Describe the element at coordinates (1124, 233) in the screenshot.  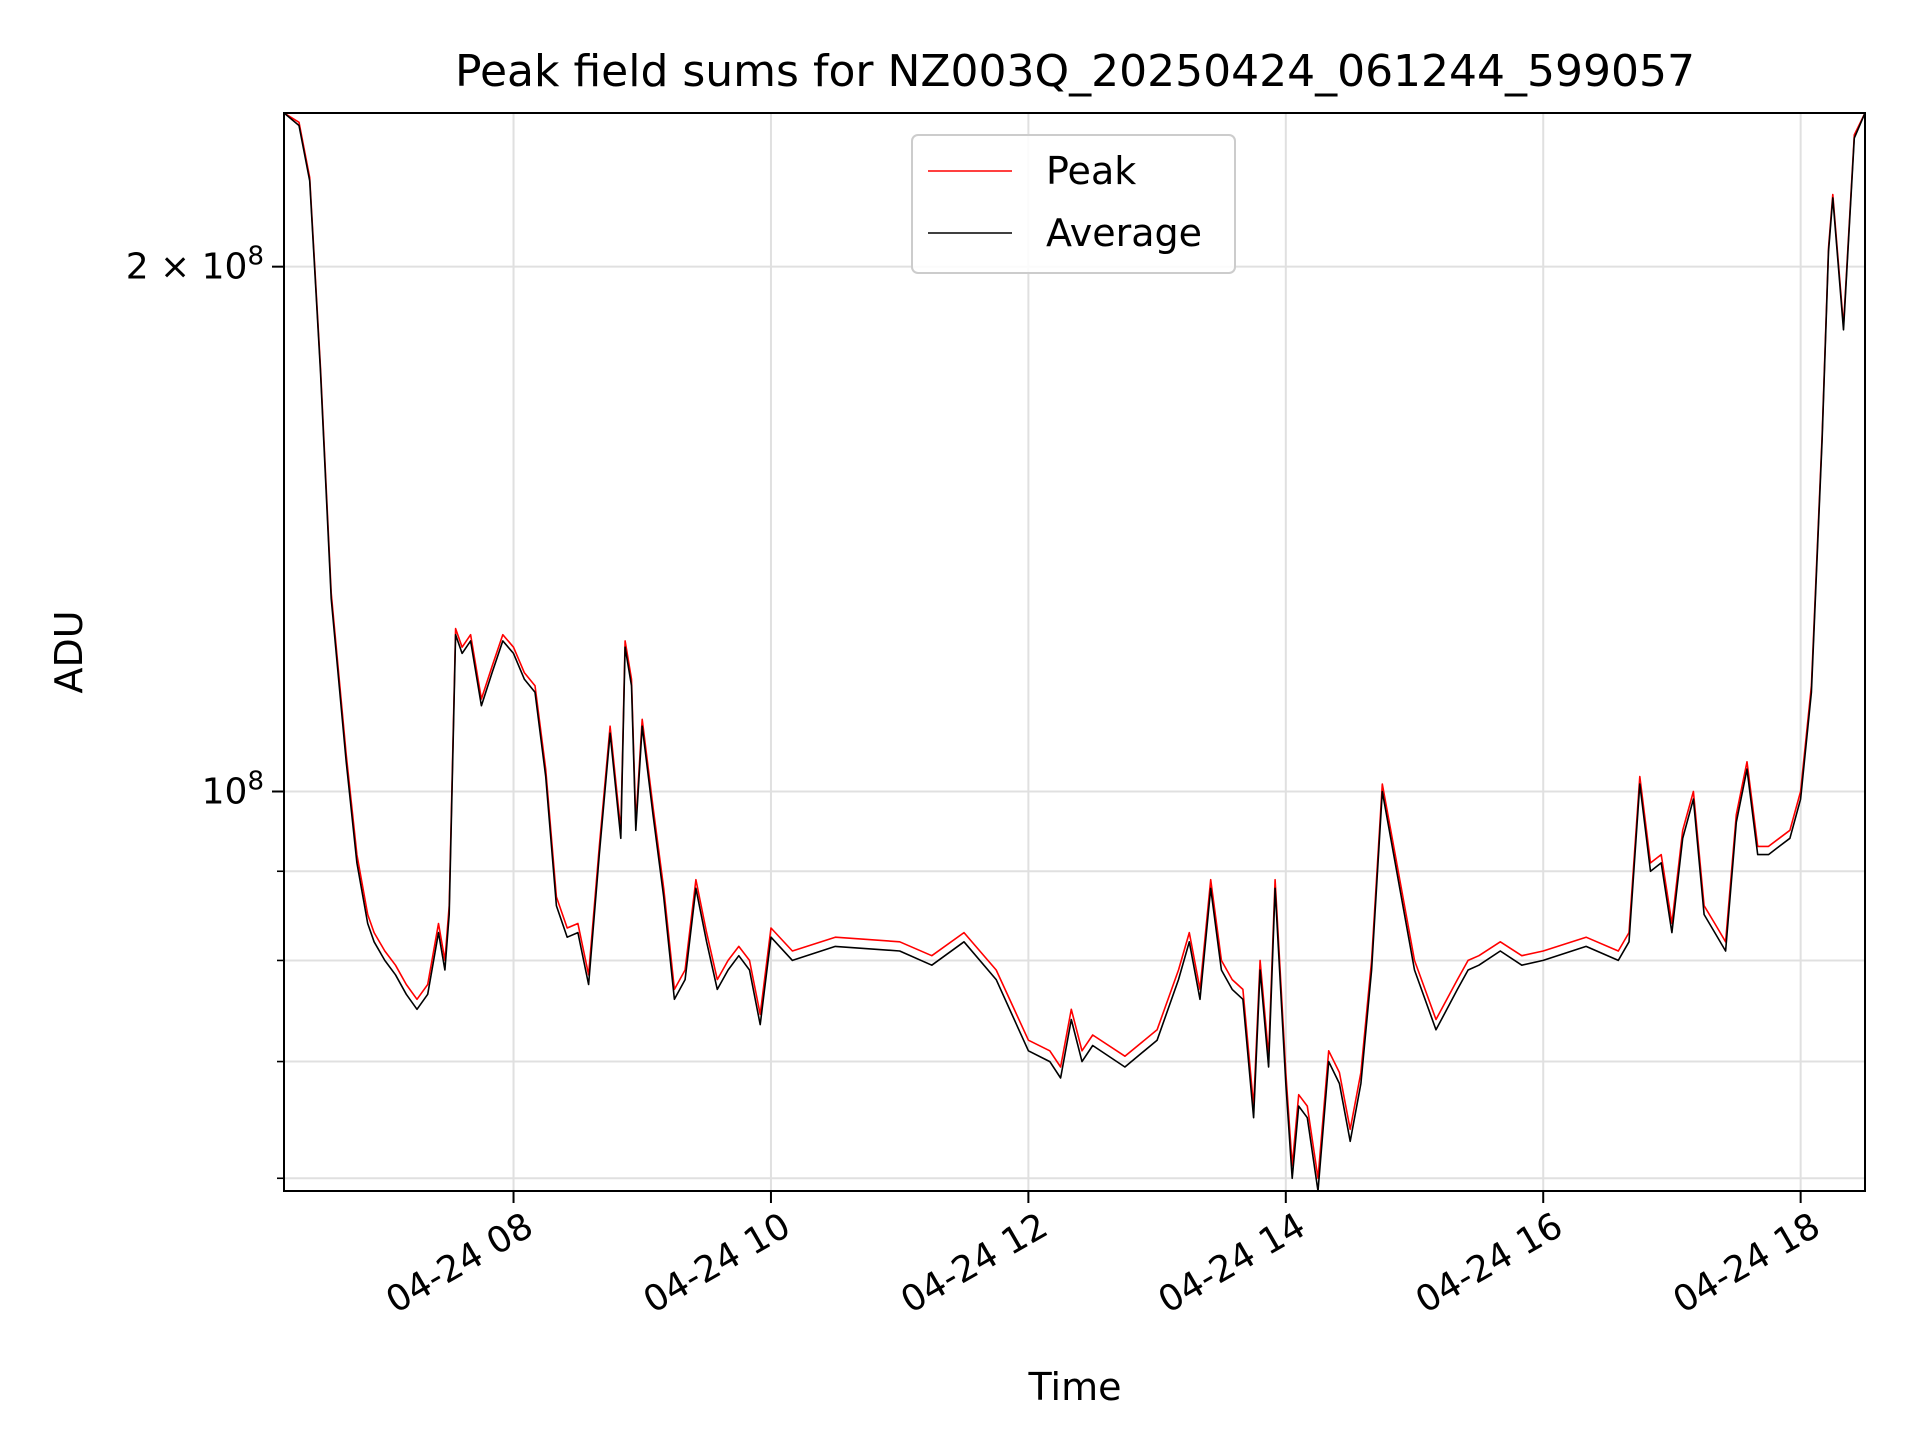
I see `legend-label-average: Average` at that location.